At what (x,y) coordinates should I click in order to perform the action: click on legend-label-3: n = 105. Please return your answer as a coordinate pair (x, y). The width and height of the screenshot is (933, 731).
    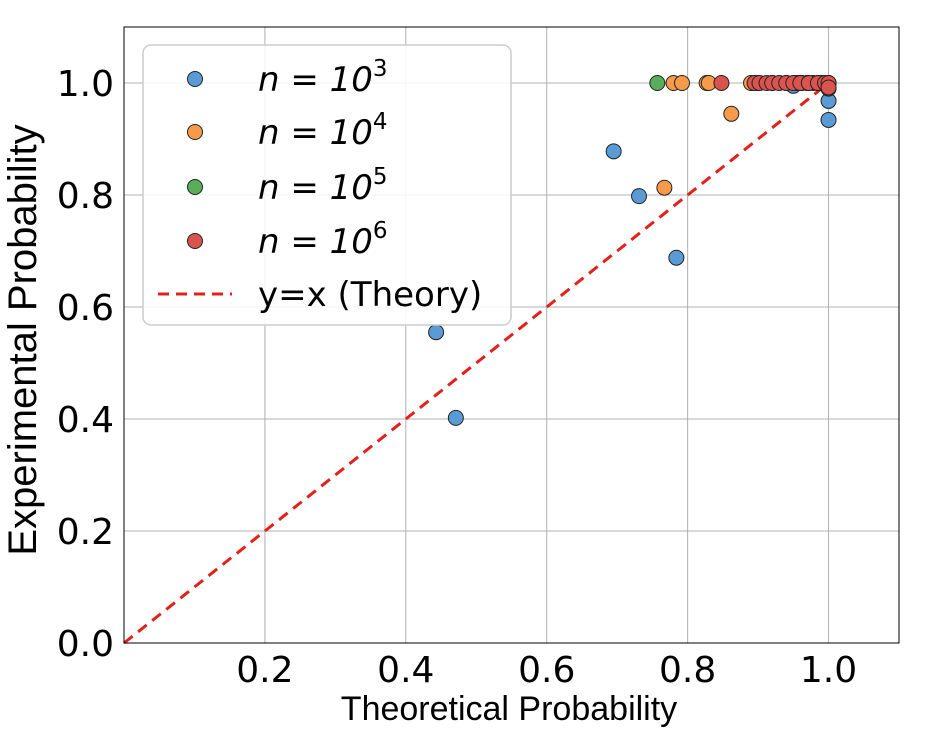
    Looking at the image, I should click on (323, 186).